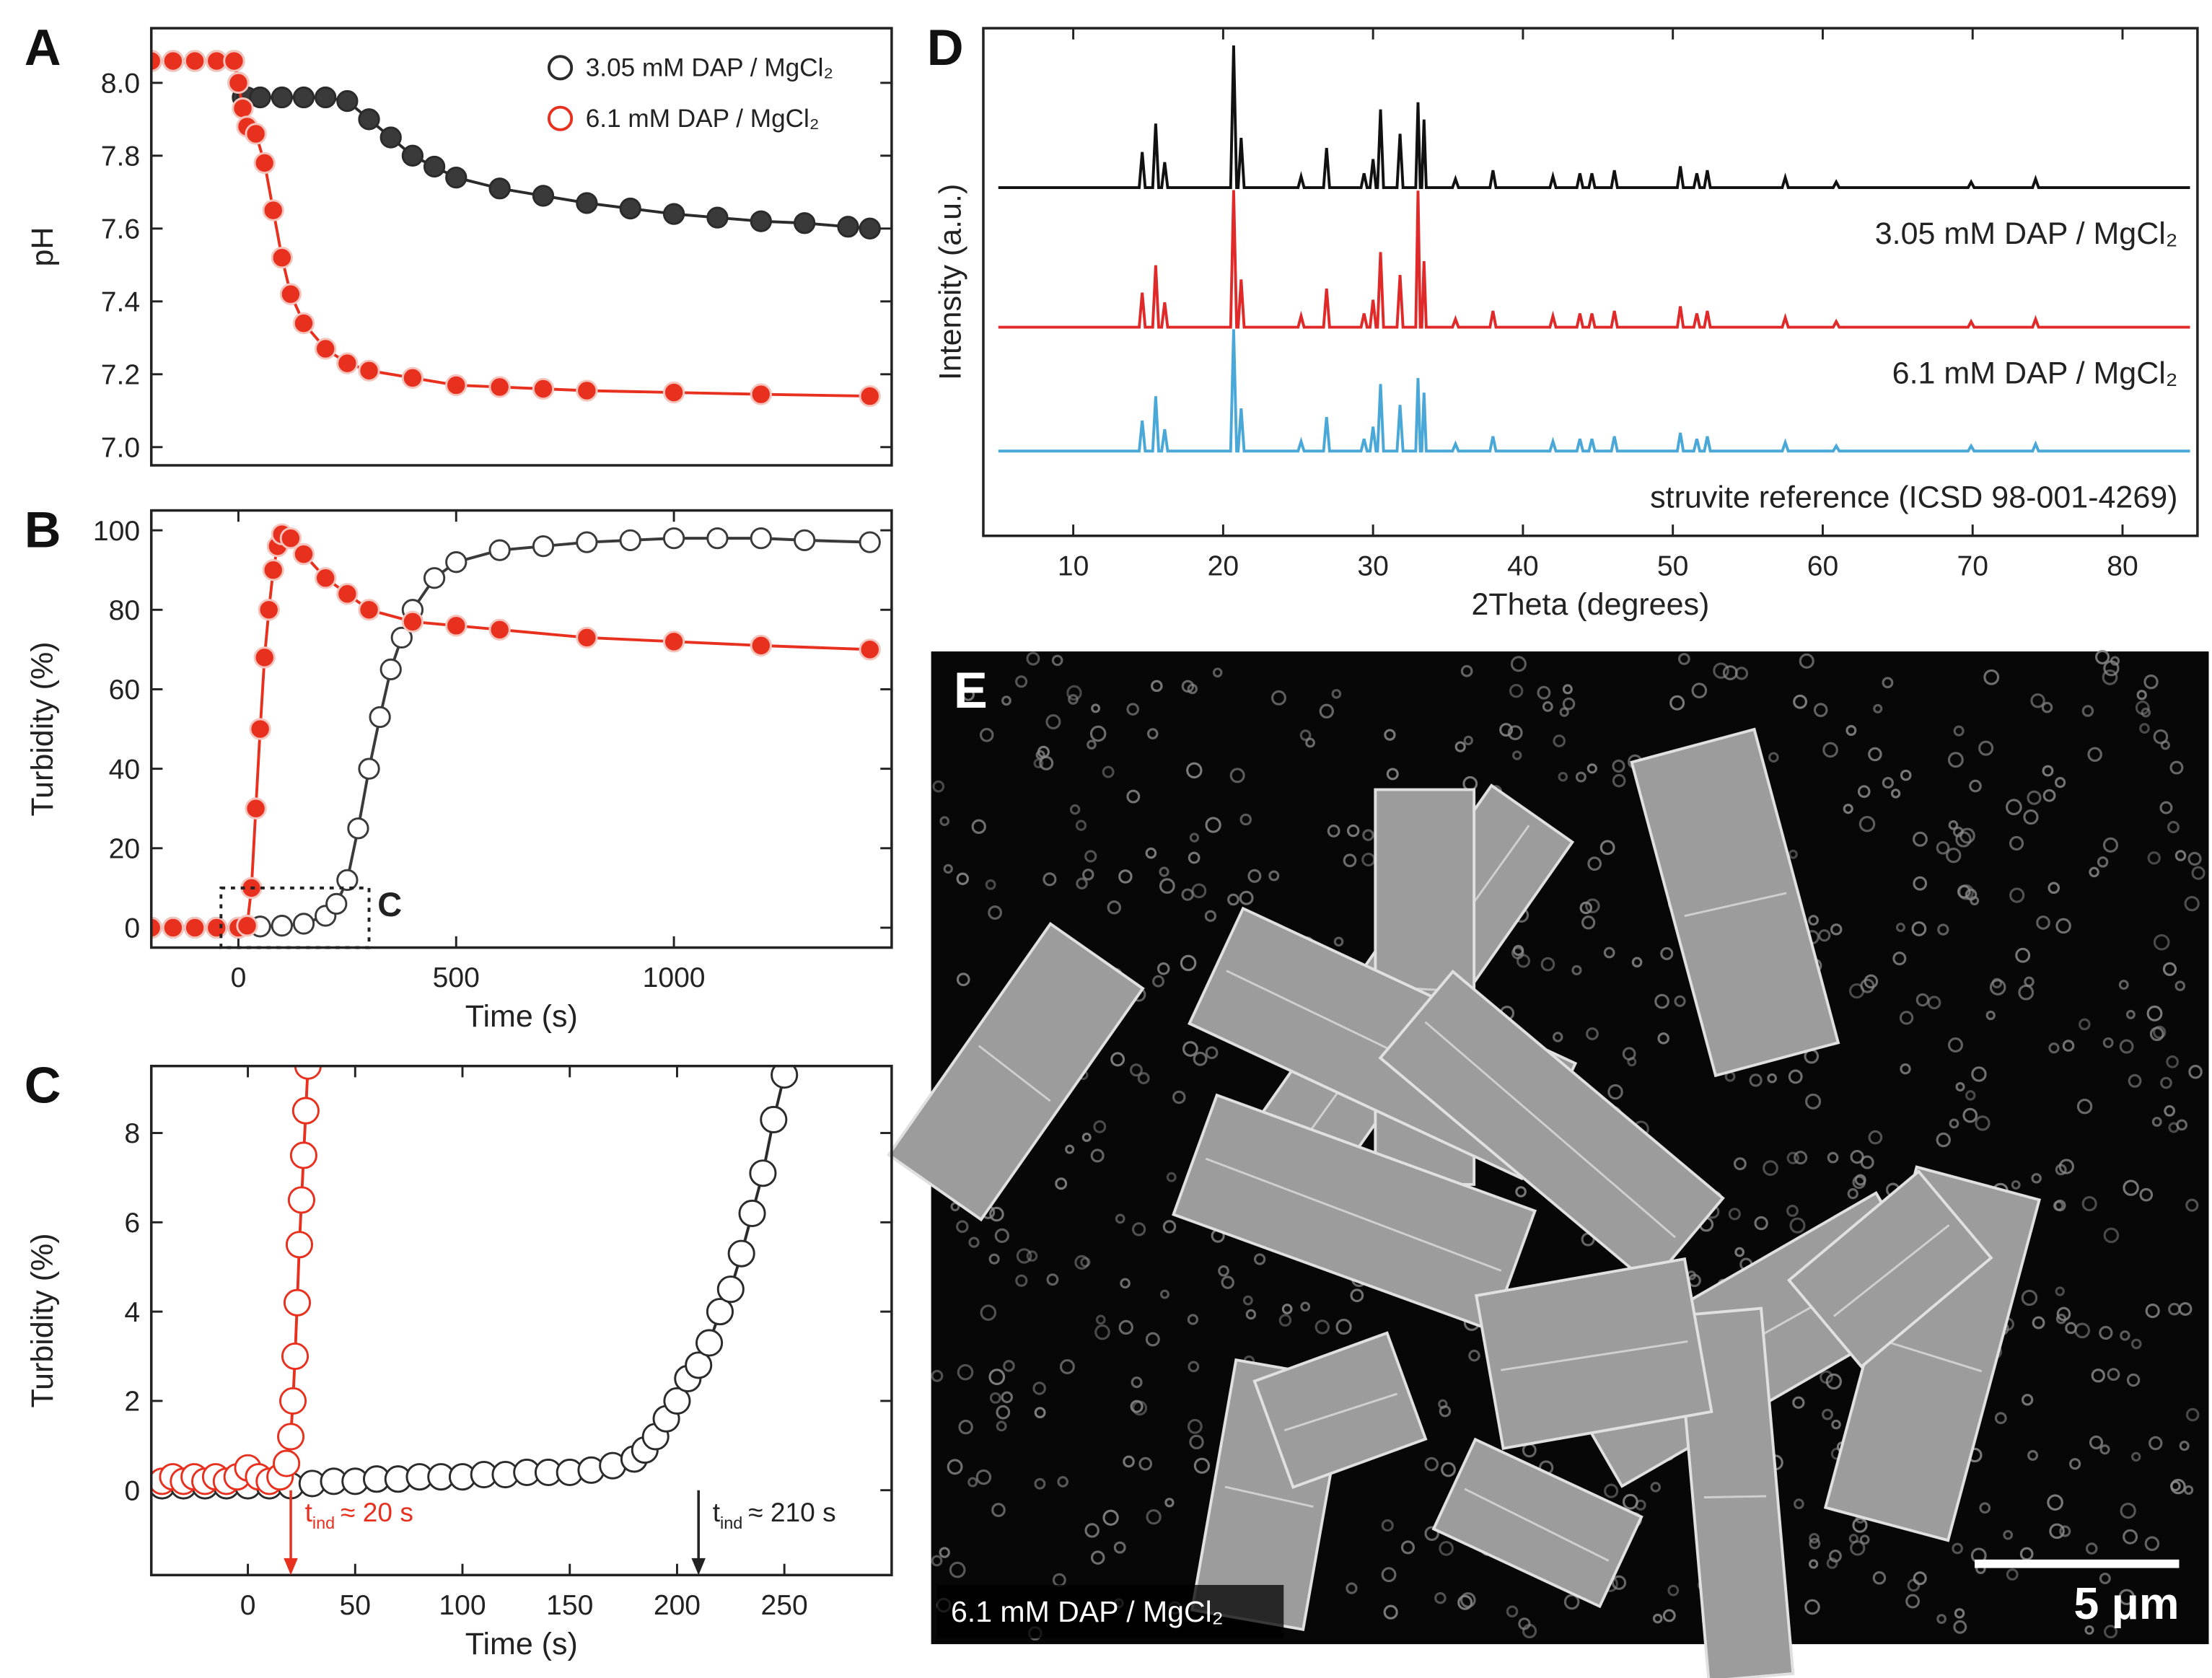  What do you see at coordinates (359, 1514) in the screenshot?
I see `induction-label: tind ≈ 20 s` at bounding box center [359, 1514].